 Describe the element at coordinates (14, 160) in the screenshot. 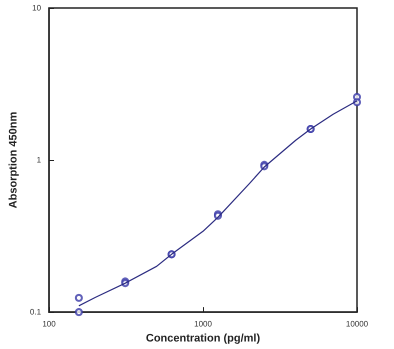

I see `y-axis-title: Absorption 450nm` at that location.